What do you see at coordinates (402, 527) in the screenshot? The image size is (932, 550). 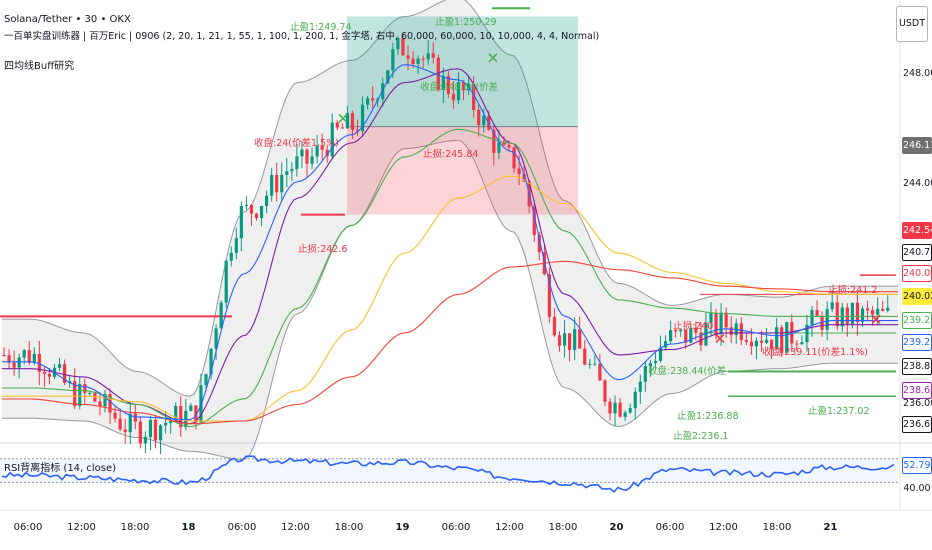 I see `time-label: 19` at bounding box center [402, 527].